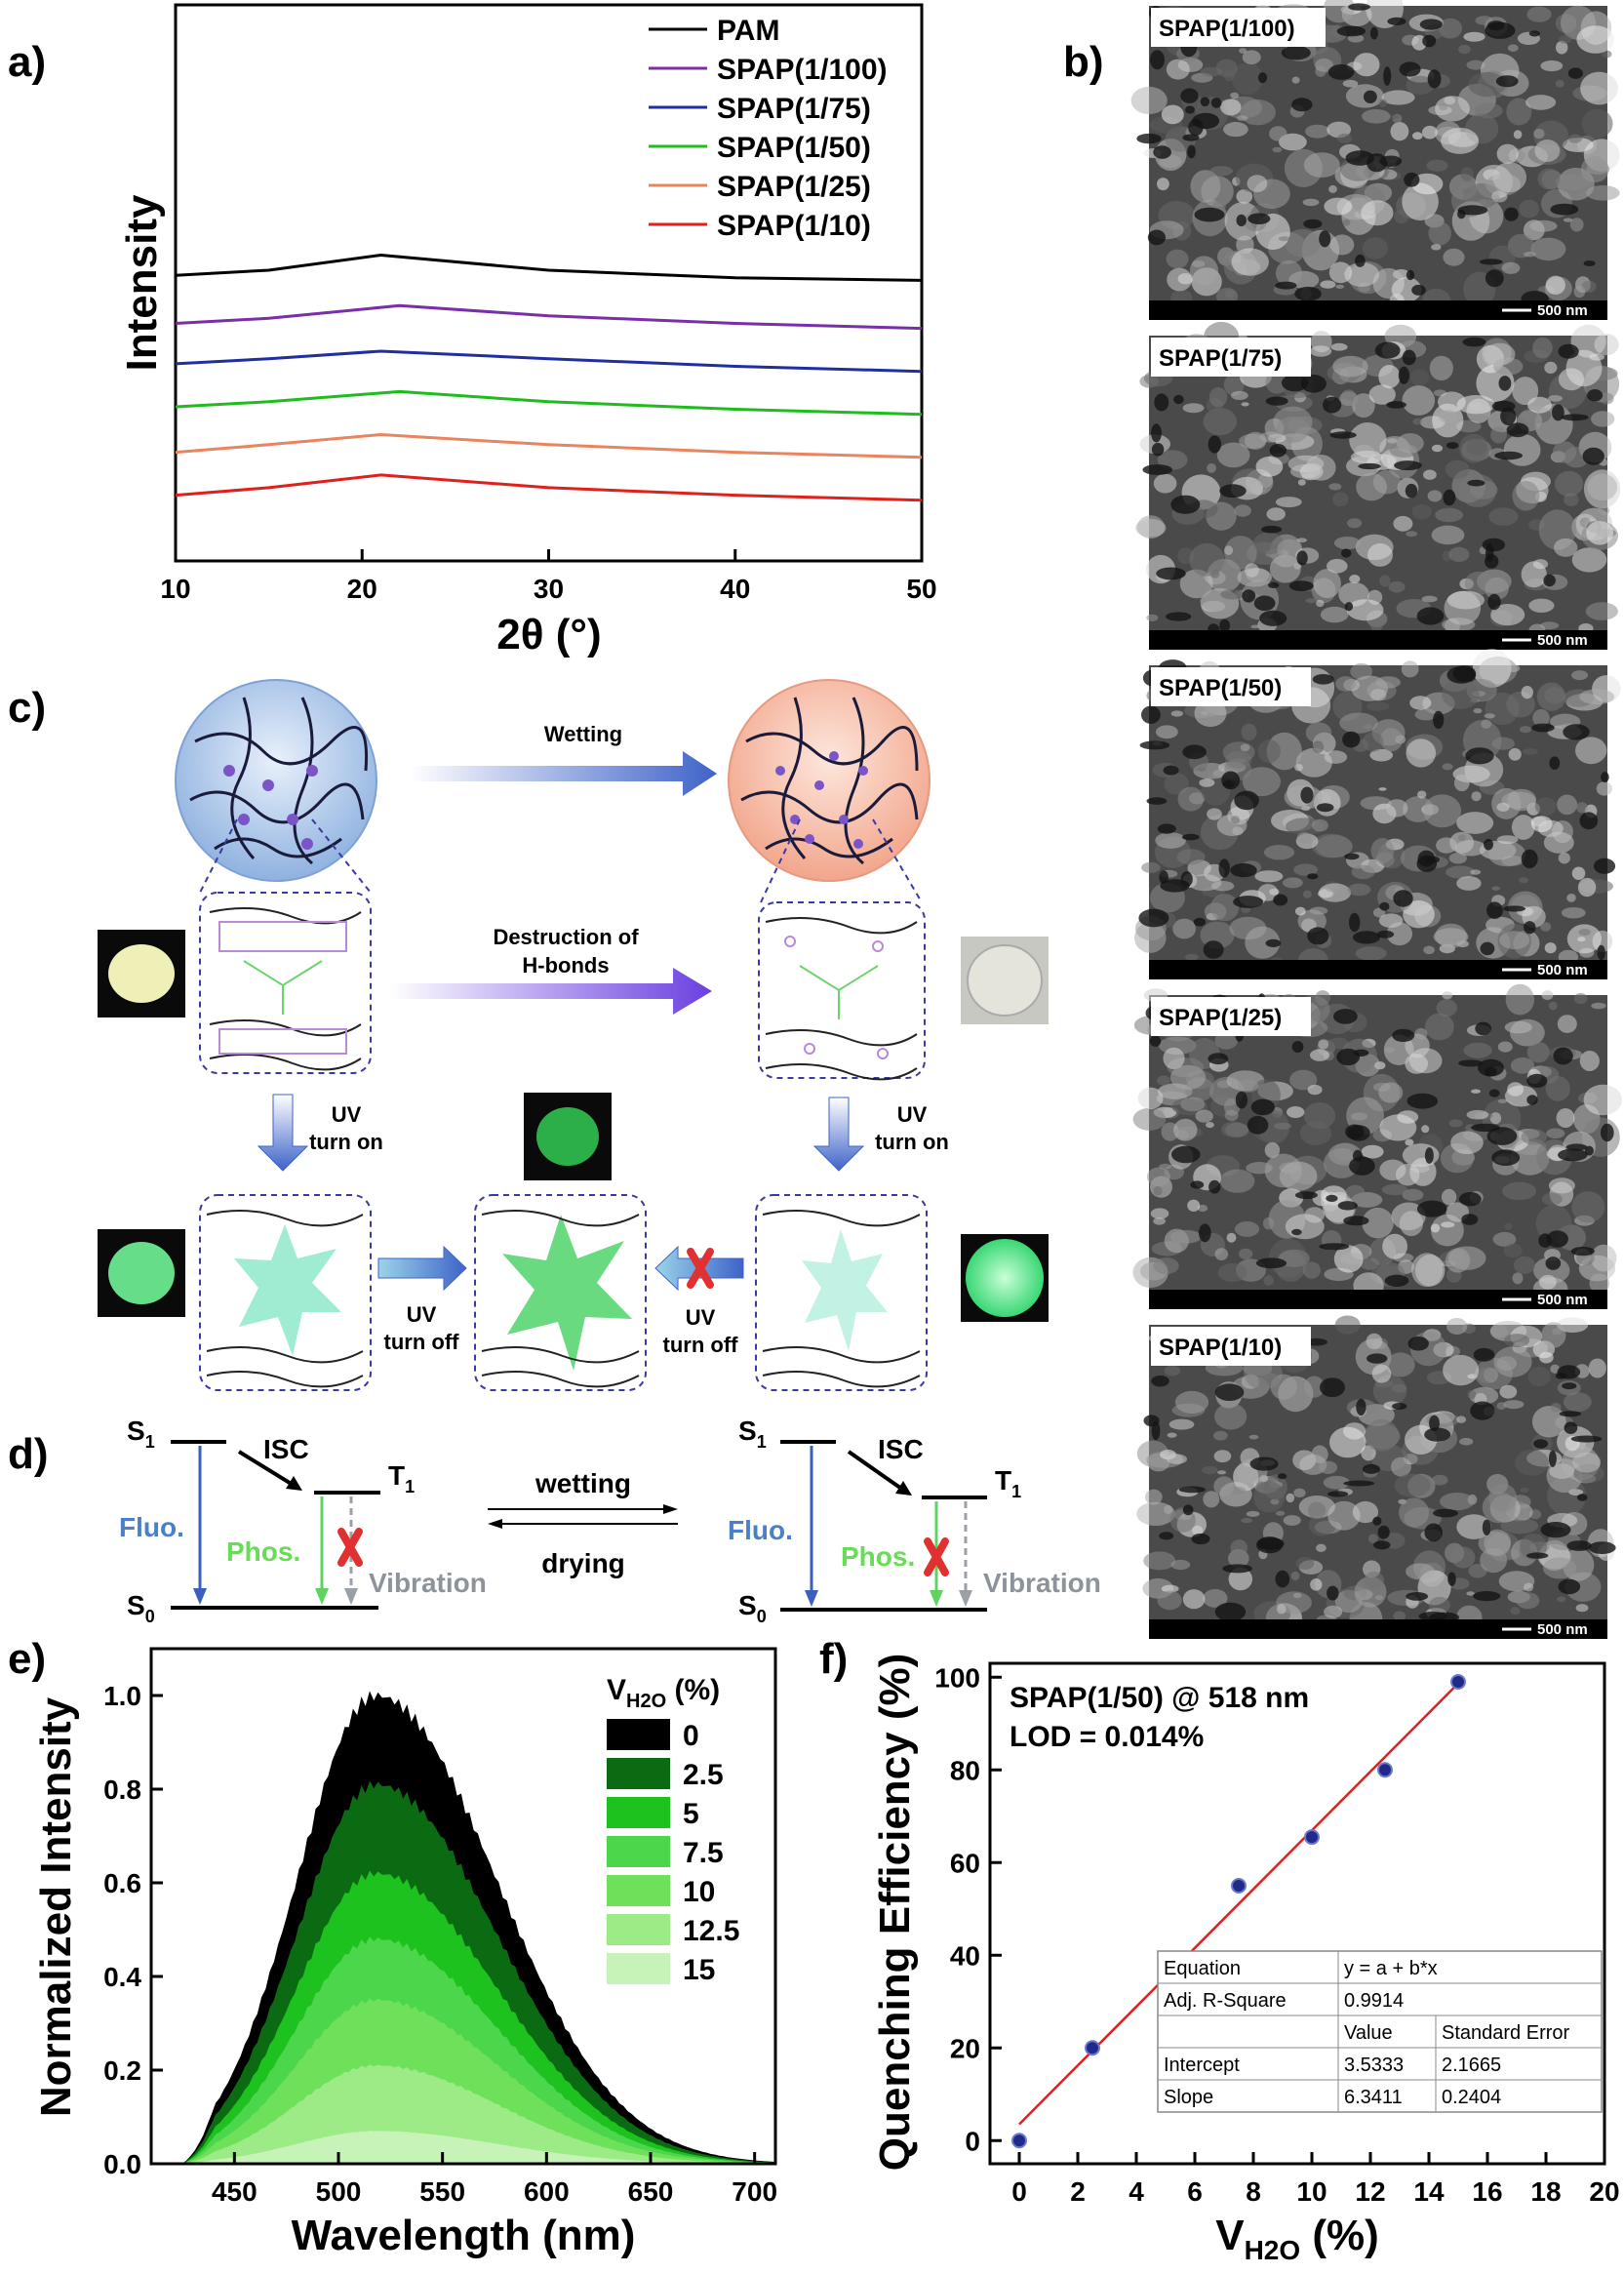  What do you see at coordinates (833, 1659) in the screenshot?
I see `panel-label-f: f)` at bounding box center [833, 1659].